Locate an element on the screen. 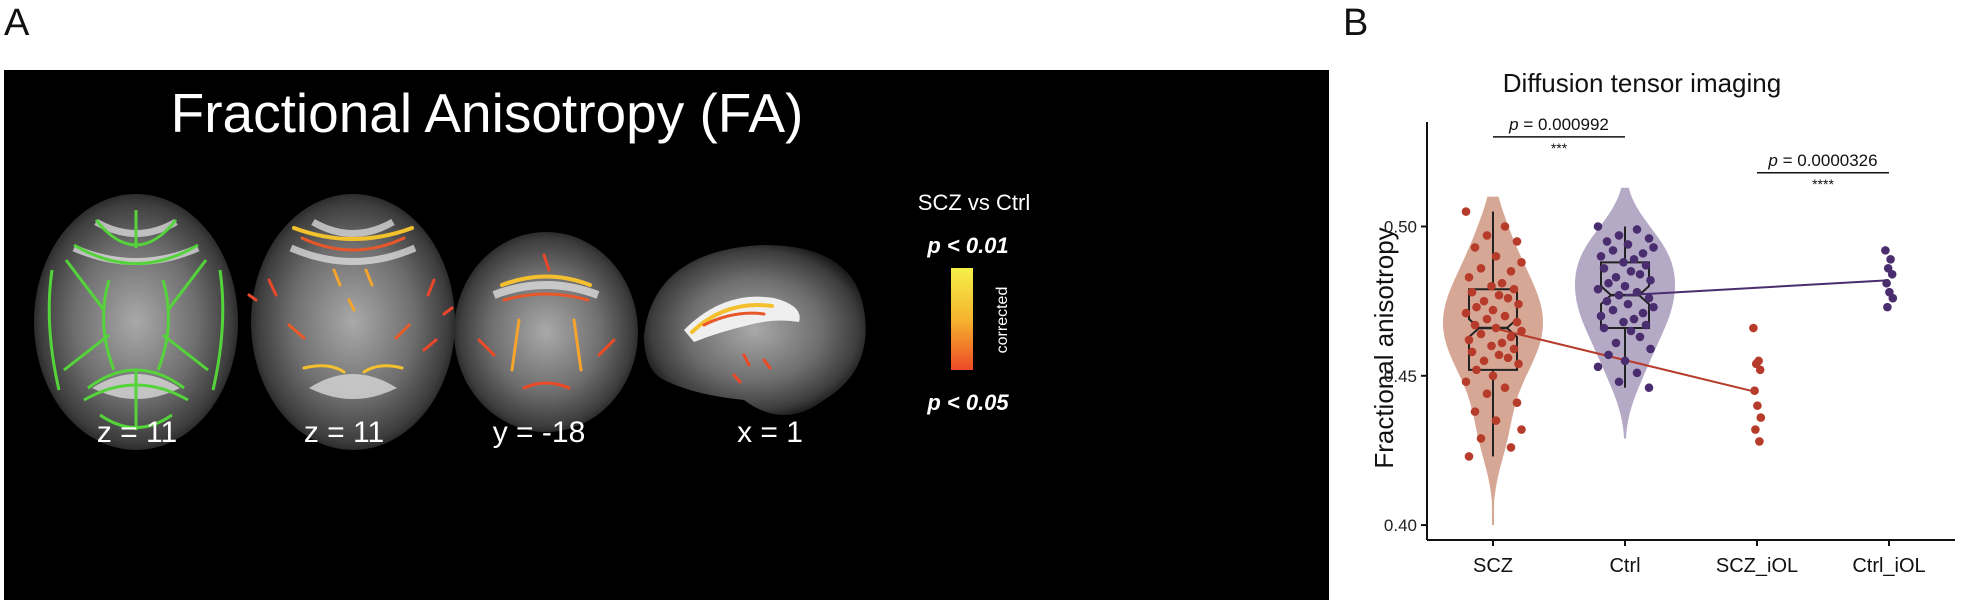 Image resolution: width=1975 pixels, height=605 pixels. sagittal-slice is located at coordinates (755, 330).